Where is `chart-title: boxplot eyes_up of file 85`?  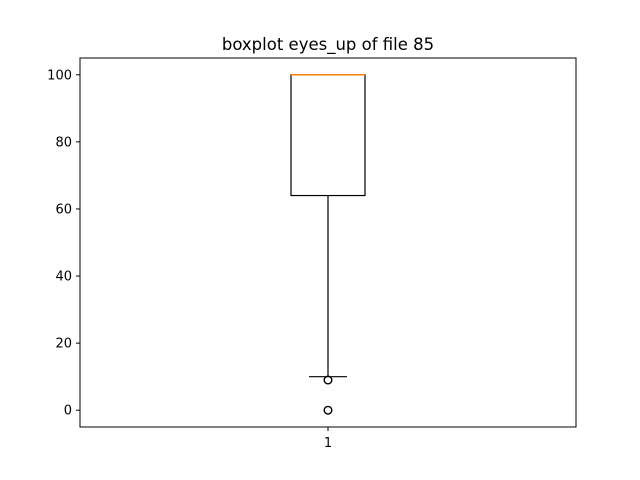
chart-title: boxplot eyes_up of file 85 is located at coordinates (328, 45).